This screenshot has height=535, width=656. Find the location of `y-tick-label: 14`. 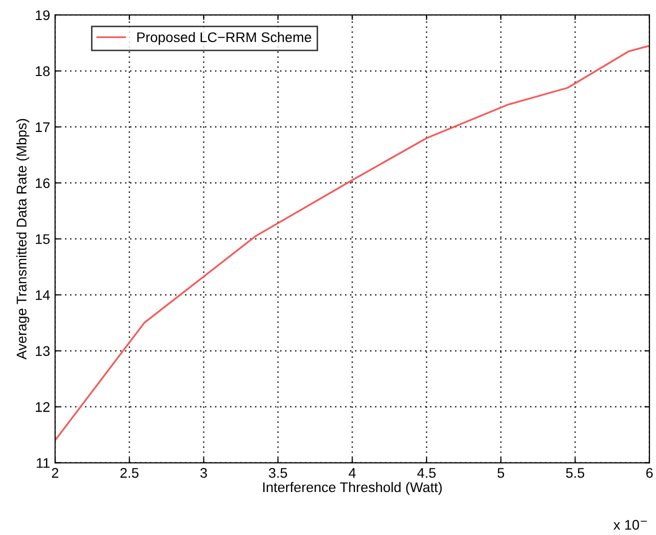

y-tick-label: 14 is located at coordinates (43, 295).